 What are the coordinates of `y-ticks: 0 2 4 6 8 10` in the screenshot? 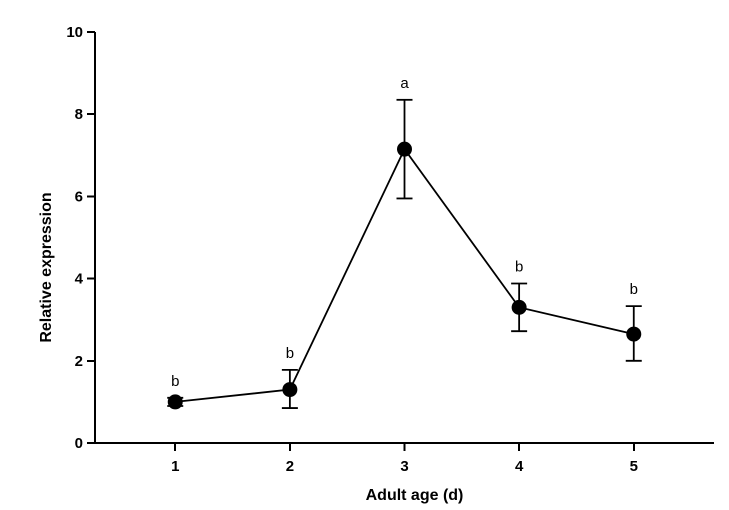 It's located at (80, 238).